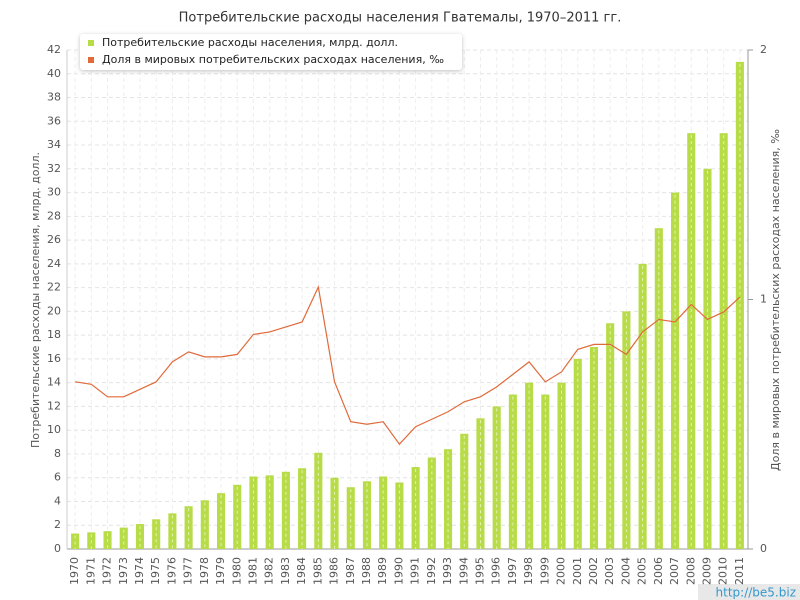 This screenshot has width=800, height=600. What do you see at coordinates (271, 52) in the screenshot?
I see `legend-box` at bounding box center [271, 52].